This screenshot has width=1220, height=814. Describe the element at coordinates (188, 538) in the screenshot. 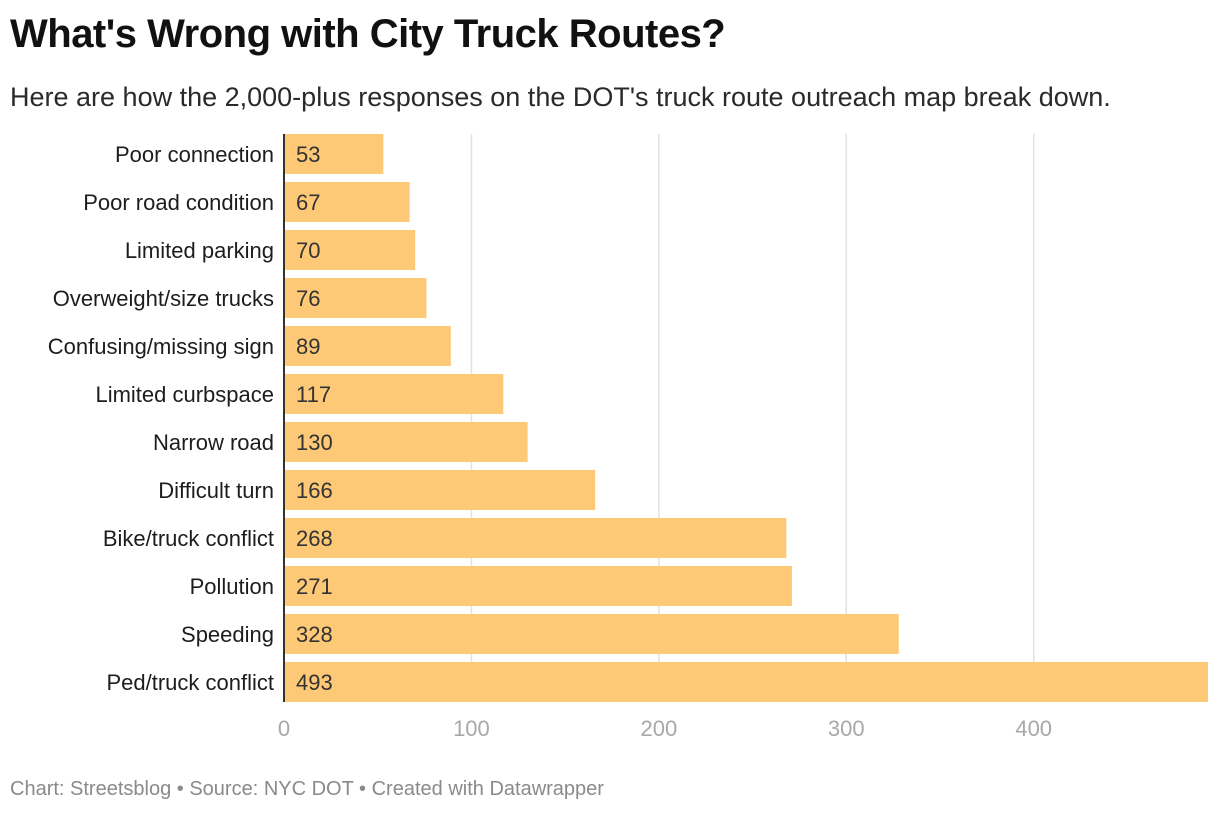

I see `category-label: Bike/truck conflict` at that location.